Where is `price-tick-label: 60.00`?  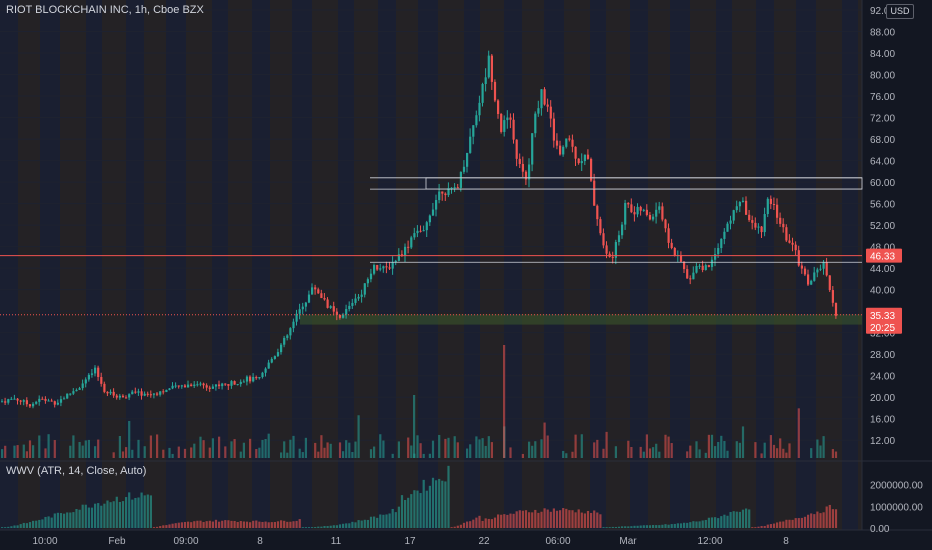
price-tick-label: 60.00 is located at coordinates (882, 183).